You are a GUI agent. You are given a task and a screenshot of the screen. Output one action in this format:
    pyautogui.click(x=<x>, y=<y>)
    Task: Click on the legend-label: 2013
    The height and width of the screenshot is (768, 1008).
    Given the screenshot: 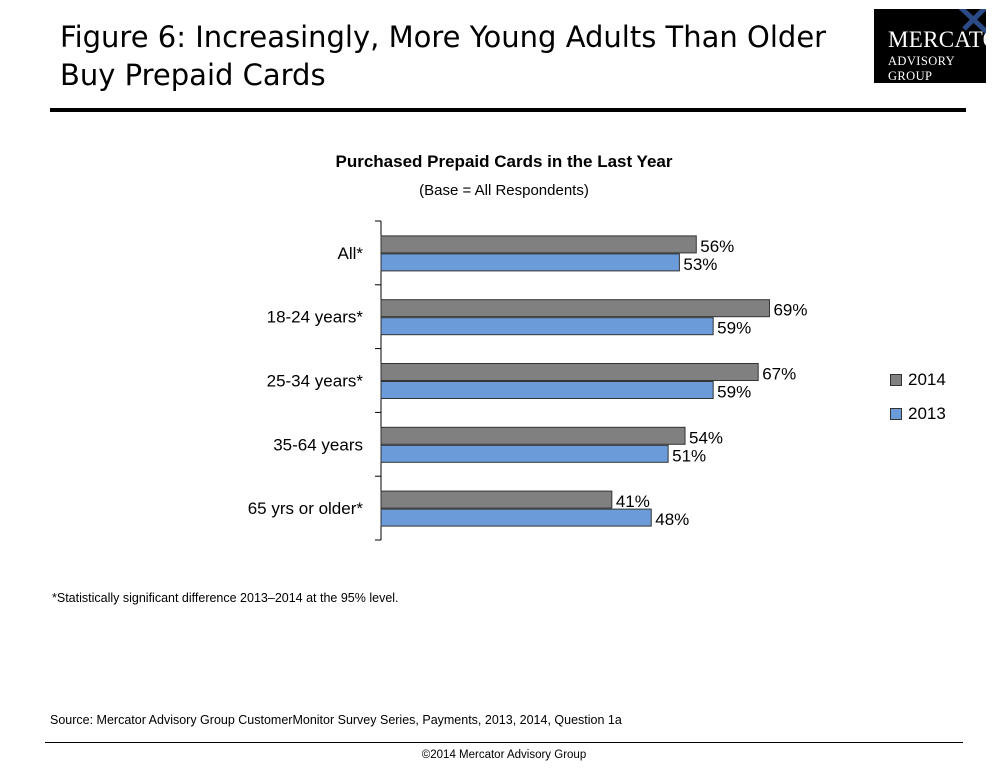 What is the action you would take?
    pyautogui.click(x=927, y=413)
    